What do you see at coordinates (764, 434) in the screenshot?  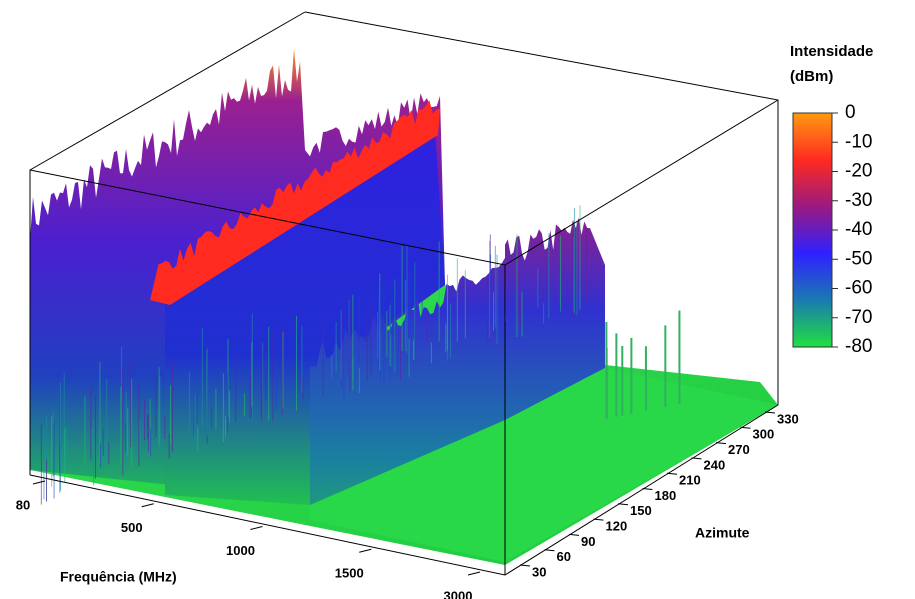 I see `y-tick-label: 300` at bounding box center [764, 434].